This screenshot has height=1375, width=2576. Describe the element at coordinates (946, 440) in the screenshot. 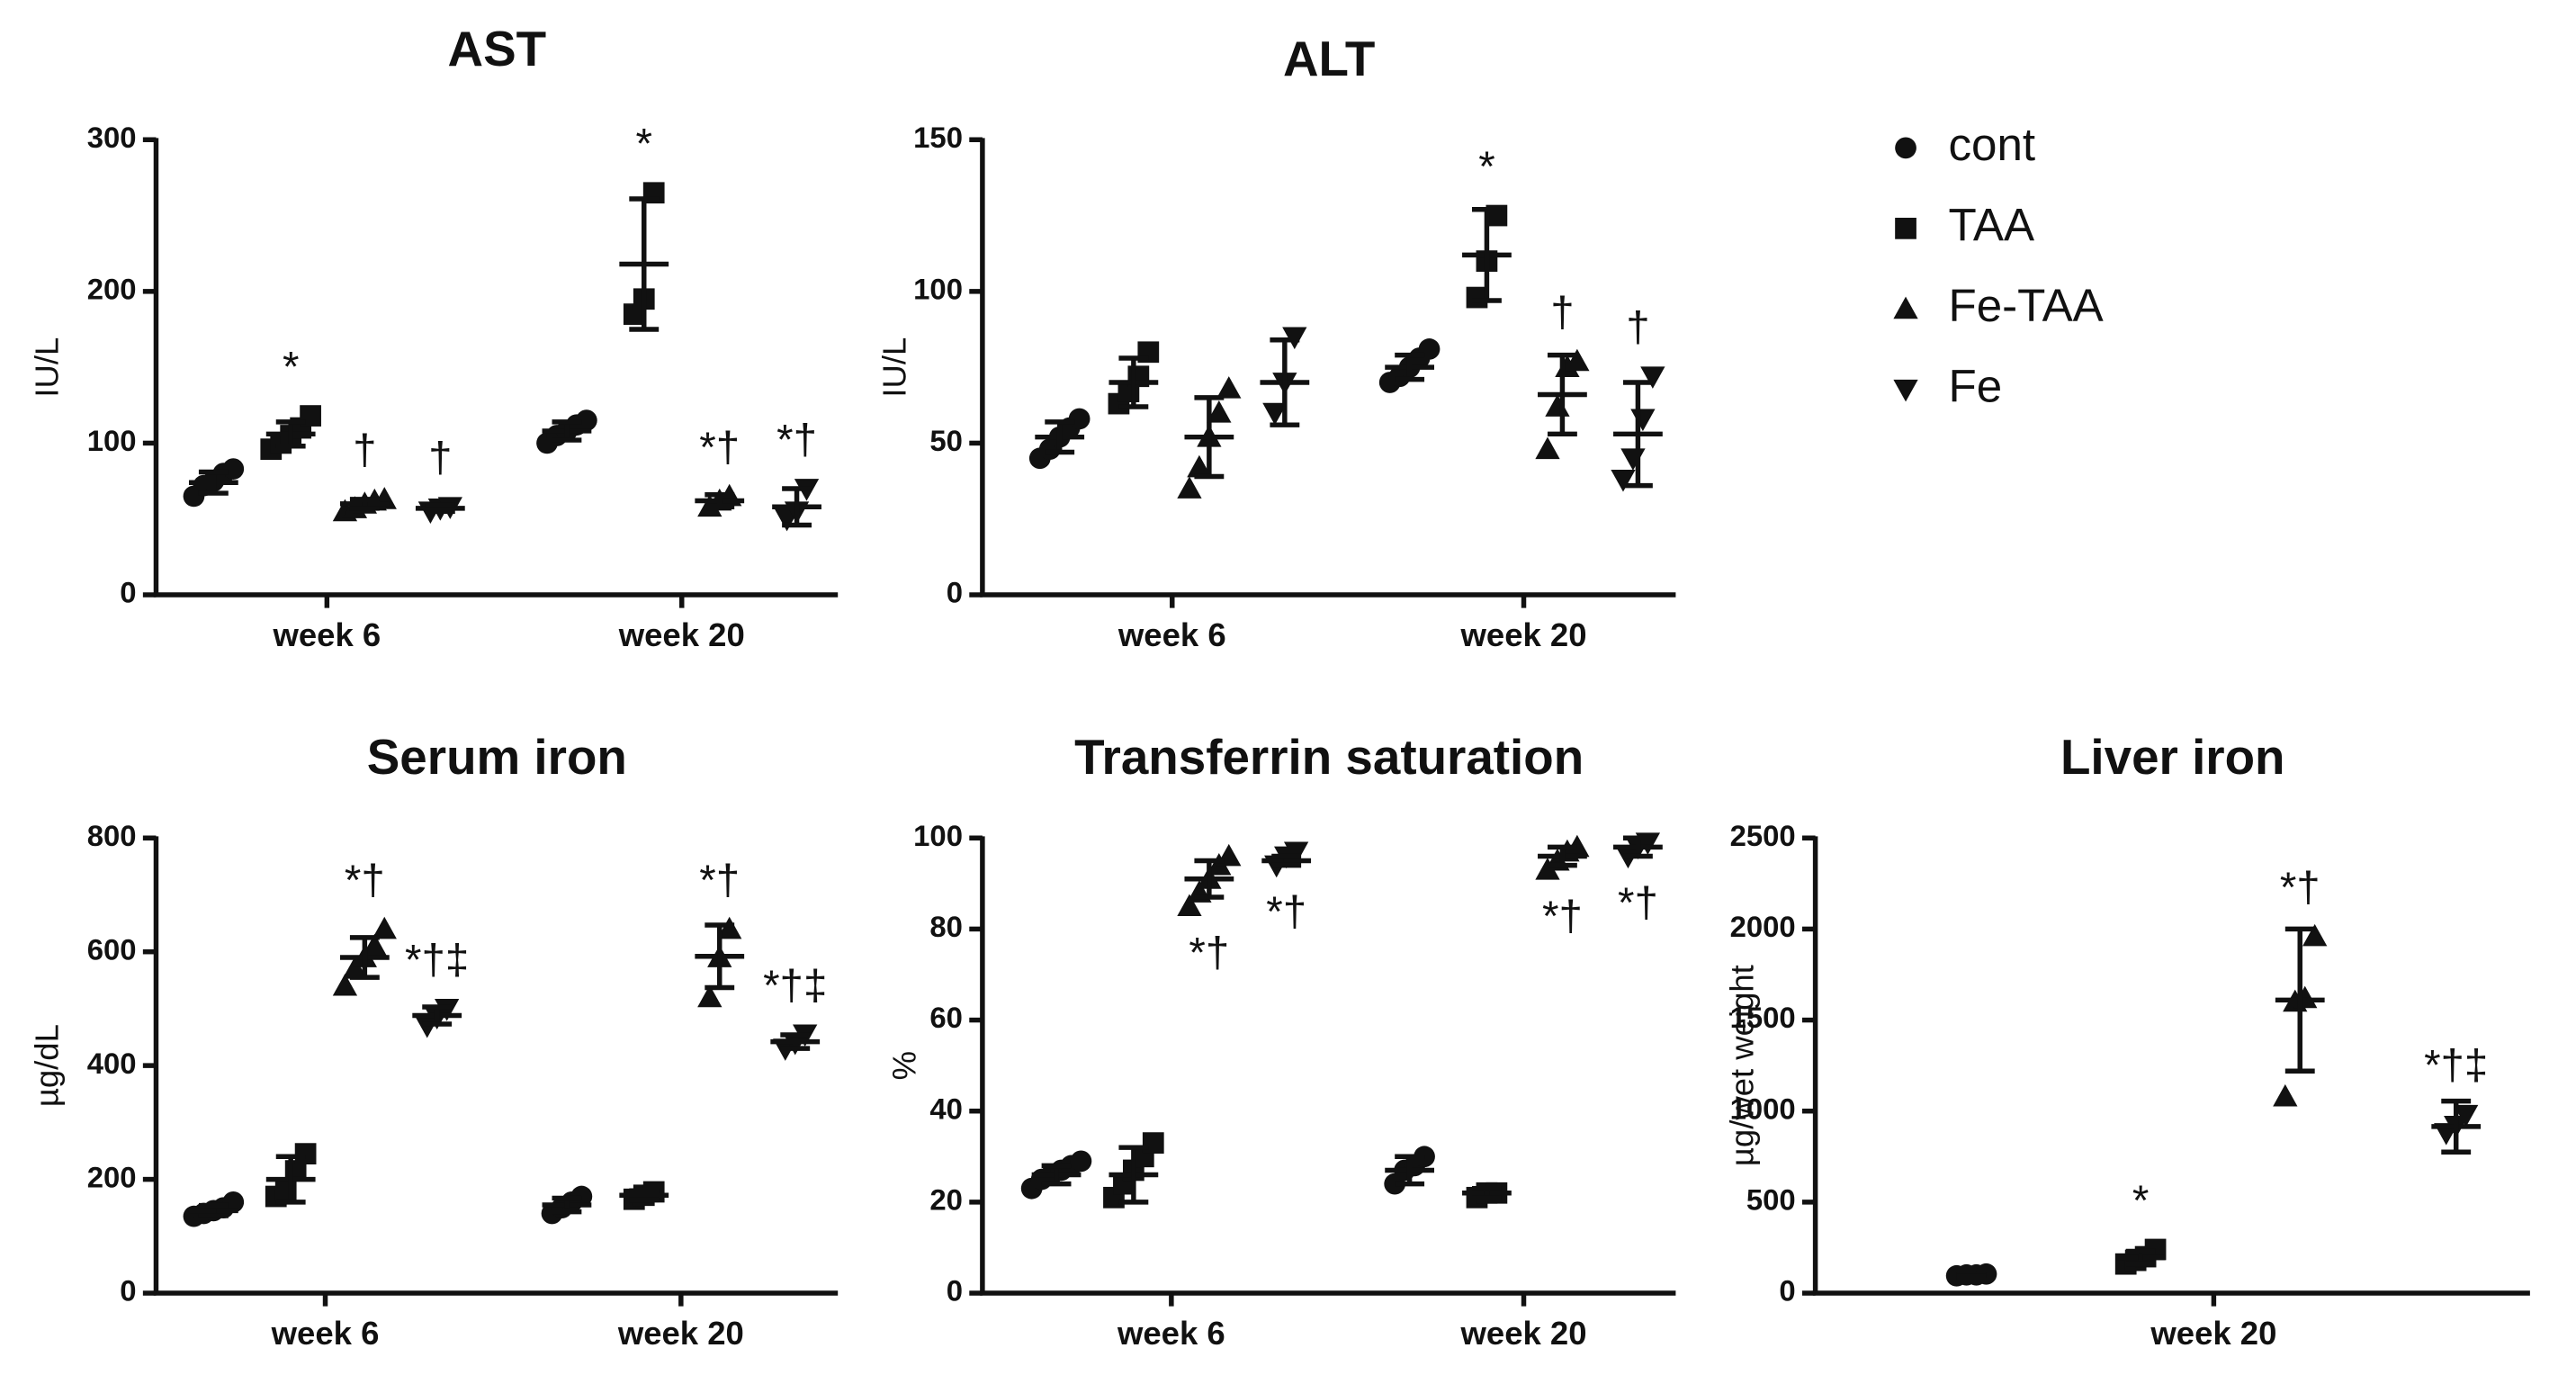

I see `y-tick-label: 50` at that location.